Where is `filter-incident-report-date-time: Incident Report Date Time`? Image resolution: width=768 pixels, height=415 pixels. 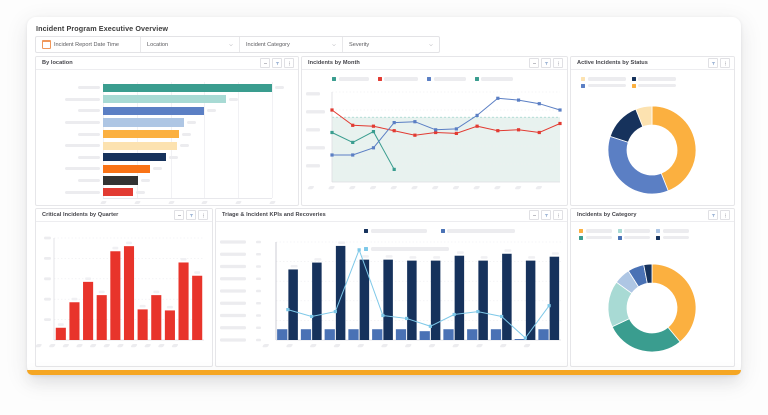 filter-incident-report-date-time: Incident Report Date Time is located at coordinates (88, 44).